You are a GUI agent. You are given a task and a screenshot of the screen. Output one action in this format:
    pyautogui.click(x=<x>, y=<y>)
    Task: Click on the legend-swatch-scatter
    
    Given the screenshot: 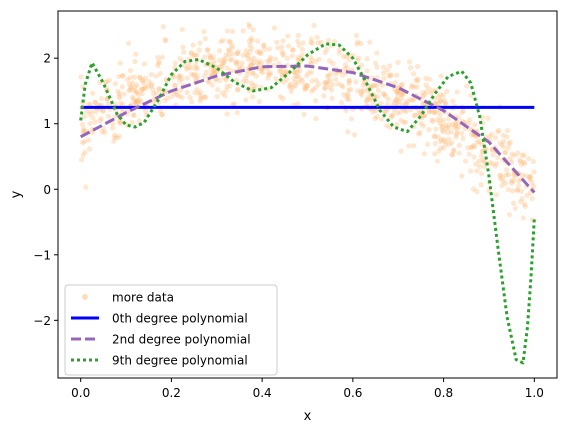 What is the action you would take?
    pyautogui.click(x=85, y=297)
    